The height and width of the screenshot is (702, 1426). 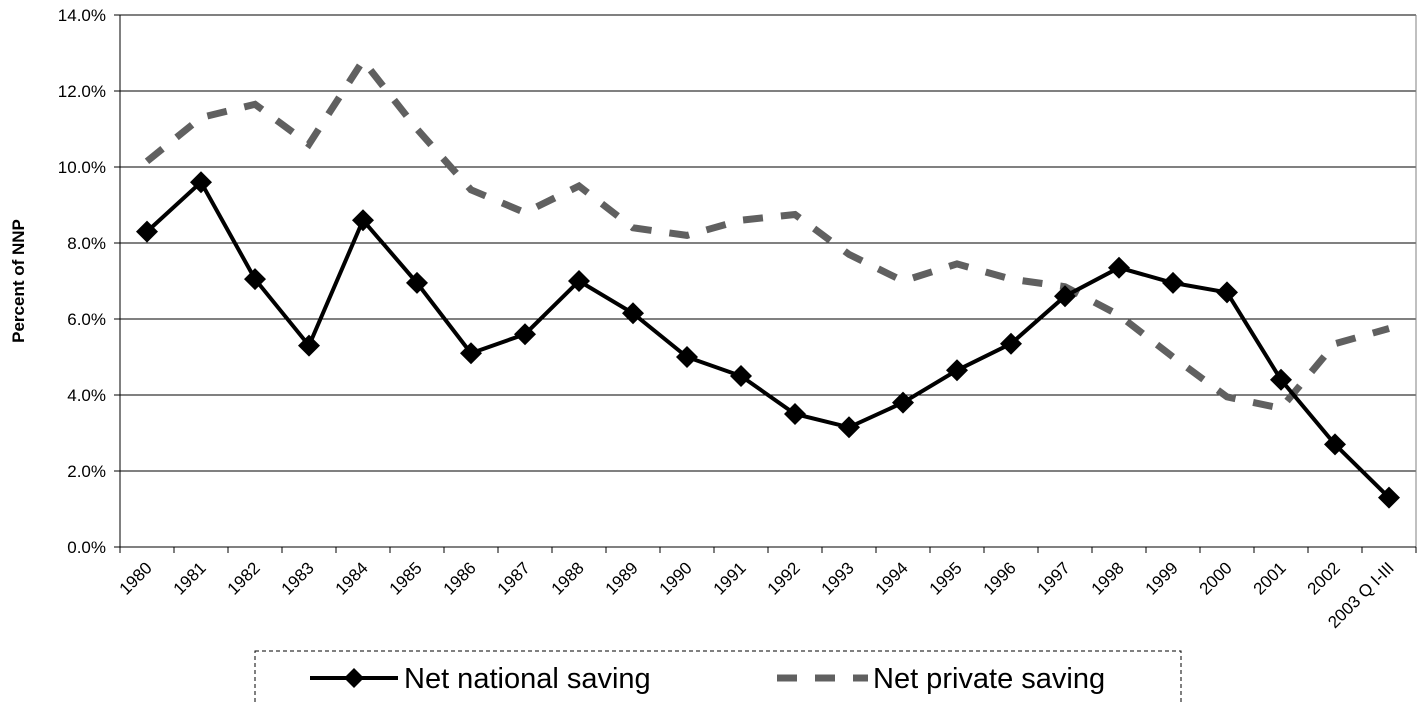 What do you see at coordinates (354, 678) in the screenshot?
I see `legend-marker-national` at bounding box center [354, 678].